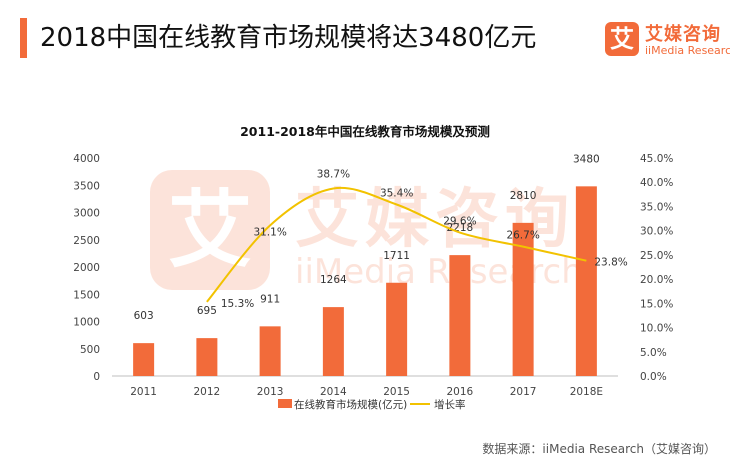 This screenshot has width=730, height=470. I want to click on data-source-note: 数据来源：iiMedia Research（艾媒咨询）, so click(599, 449).